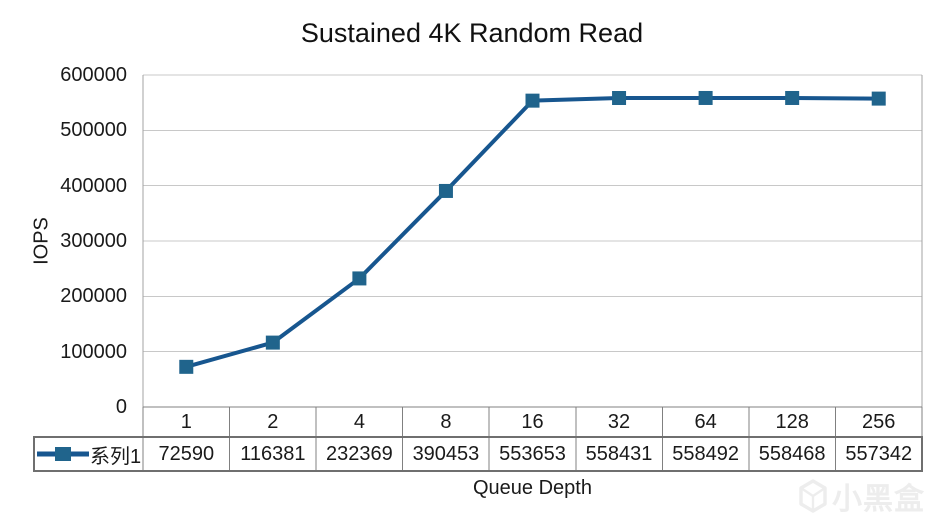 Image resolution: width=944 pixels, height=525 pixels. What do you see at coordinates (63, 454) in the screenshot?
I see `series-line-marker-icon` at bounding box center [63, 454].